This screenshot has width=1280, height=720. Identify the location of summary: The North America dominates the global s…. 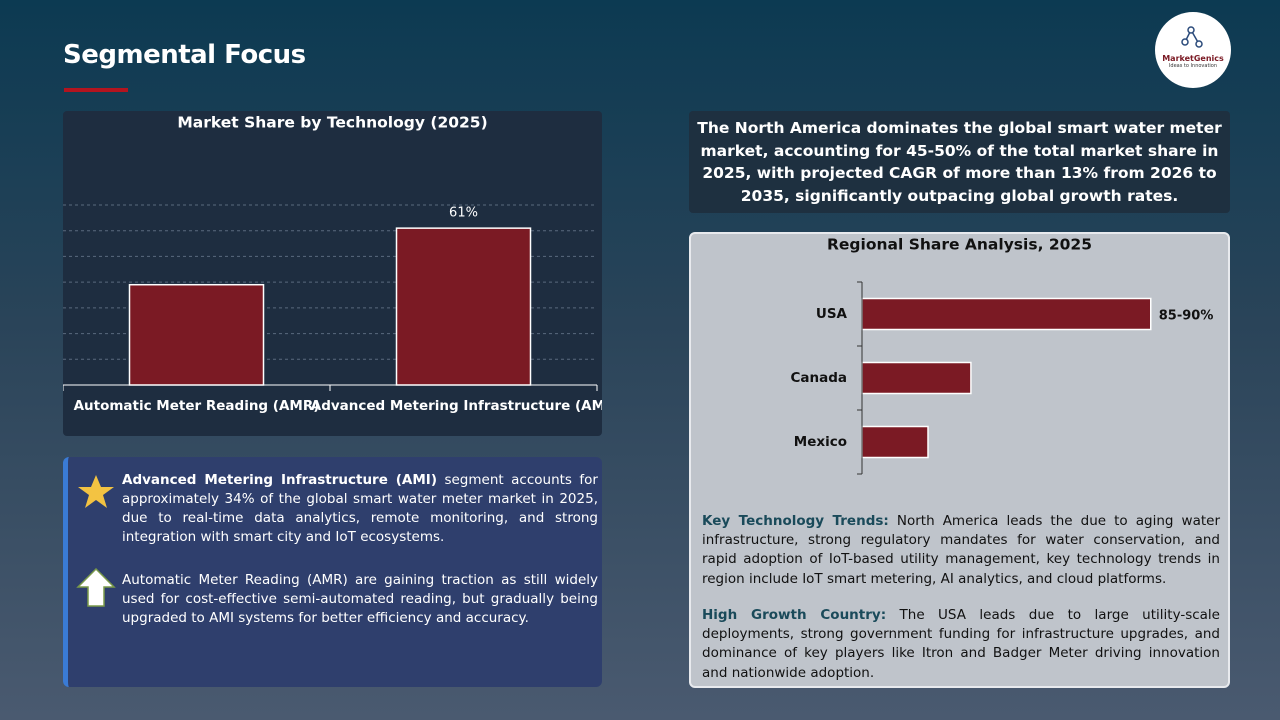
(959, 162).